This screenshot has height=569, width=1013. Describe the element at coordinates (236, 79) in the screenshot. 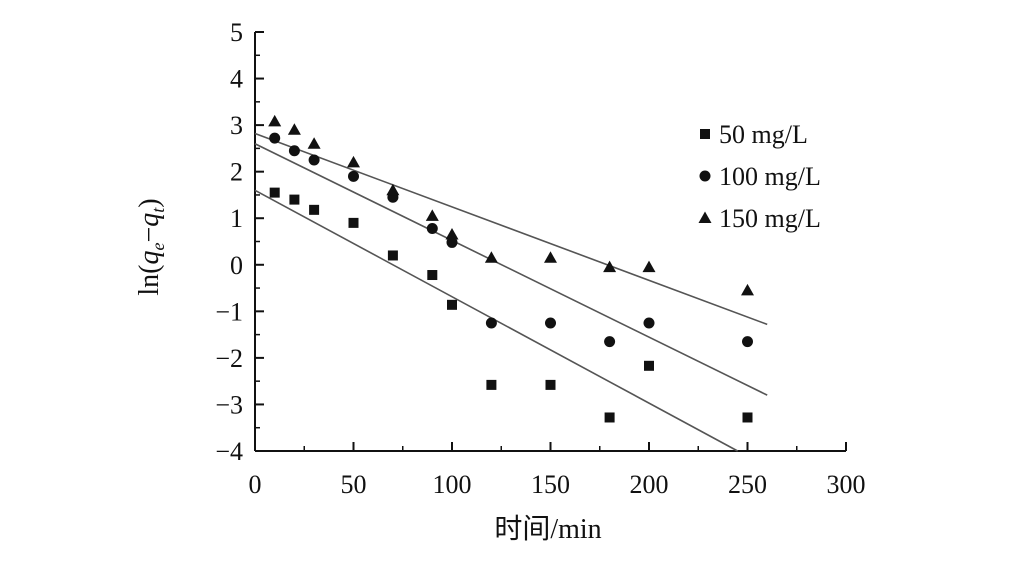

I see `y-tick-label: 4` at that location.